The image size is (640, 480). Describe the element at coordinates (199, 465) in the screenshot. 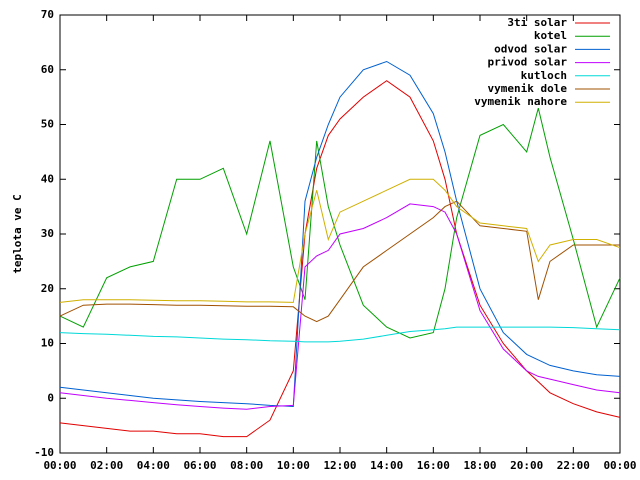

I see `x-tick-label: 06:00` at that location.